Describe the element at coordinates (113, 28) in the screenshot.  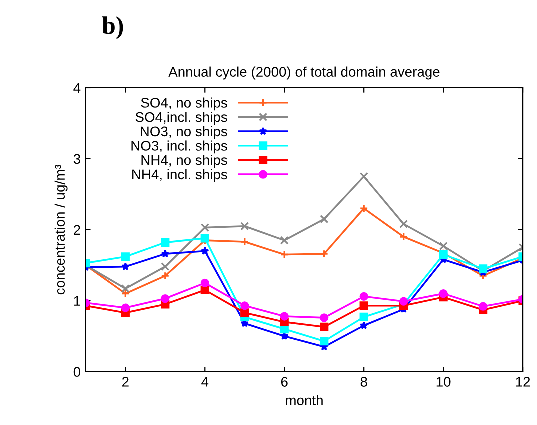
I see `text: b)` at that location.